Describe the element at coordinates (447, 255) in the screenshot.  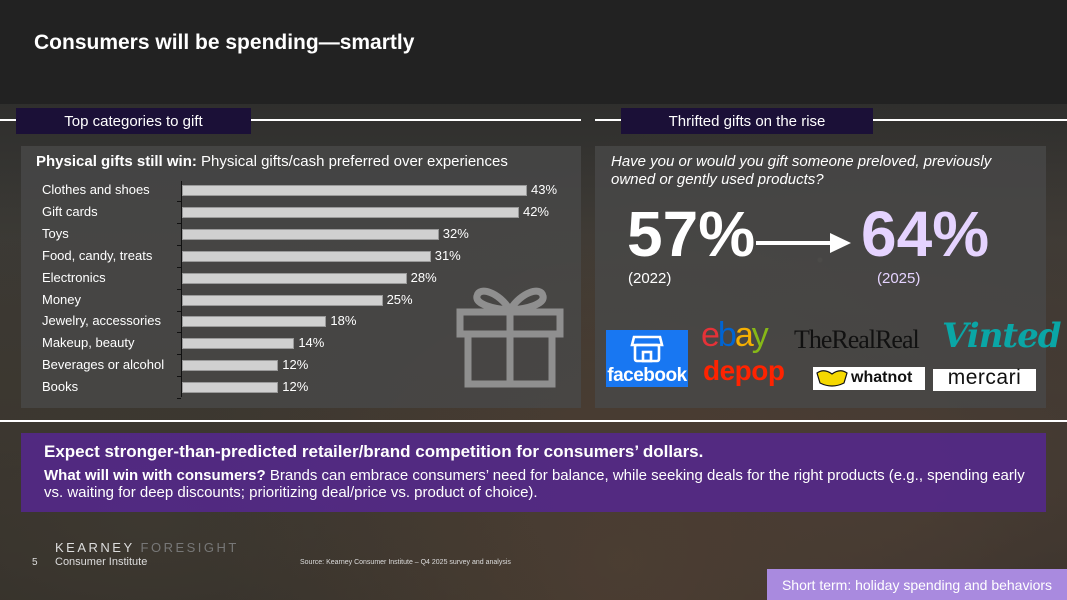
I see `bar-value-label: 31%` at that location.